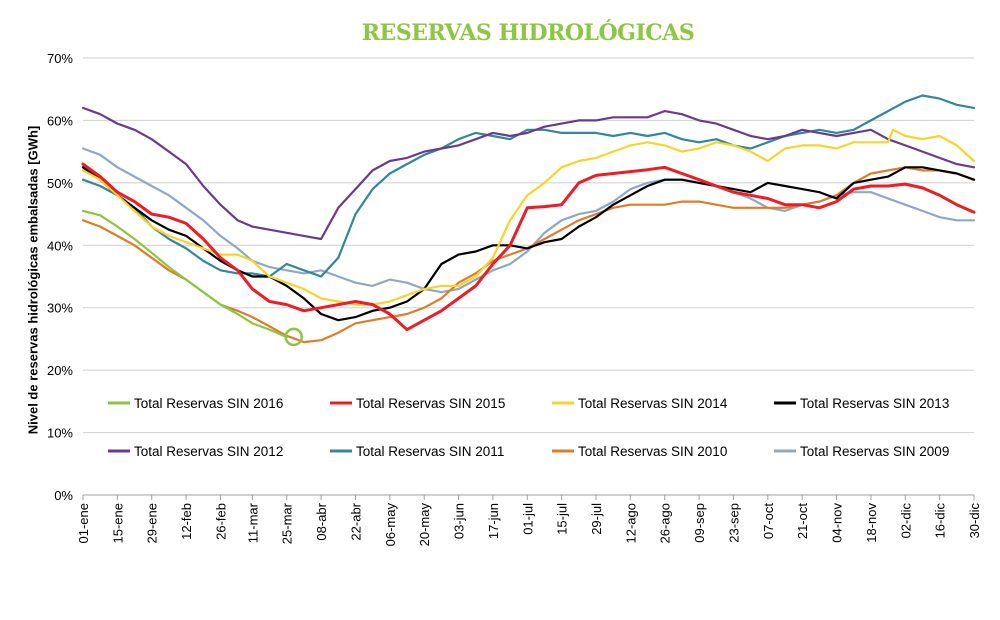 The height and width of the screenshot is (620, 1000). I want to click on y-axis-ticks: 0% 10% 20% 30% 40% 50% 60% 70%, so click(60, 277).